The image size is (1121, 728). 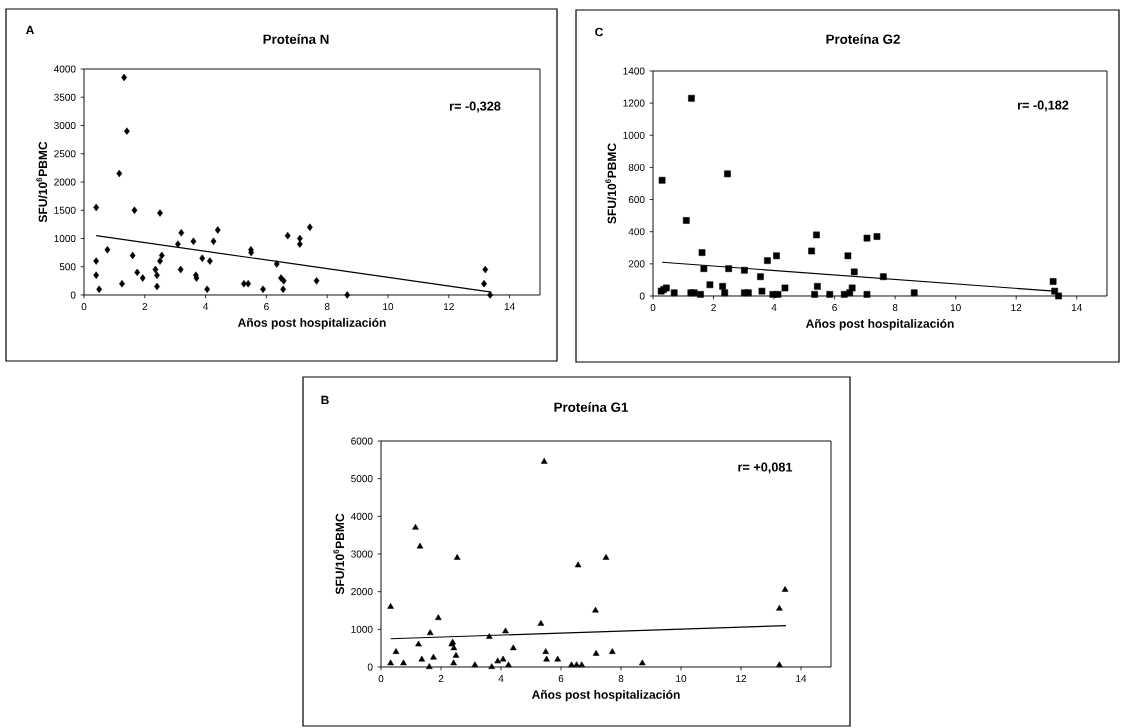 What do you see at coordinates (362, 441) in the screenshot?
I see `y-tick-label: 6000` at bounding box center [362, 441].